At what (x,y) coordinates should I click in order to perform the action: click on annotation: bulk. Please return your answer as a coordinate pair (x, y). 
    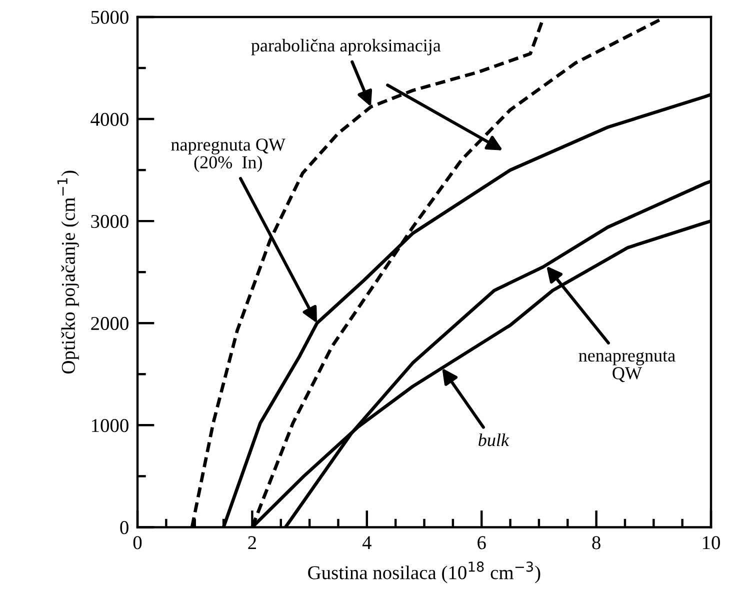
    Looking at the image, I should click on (494, 439).